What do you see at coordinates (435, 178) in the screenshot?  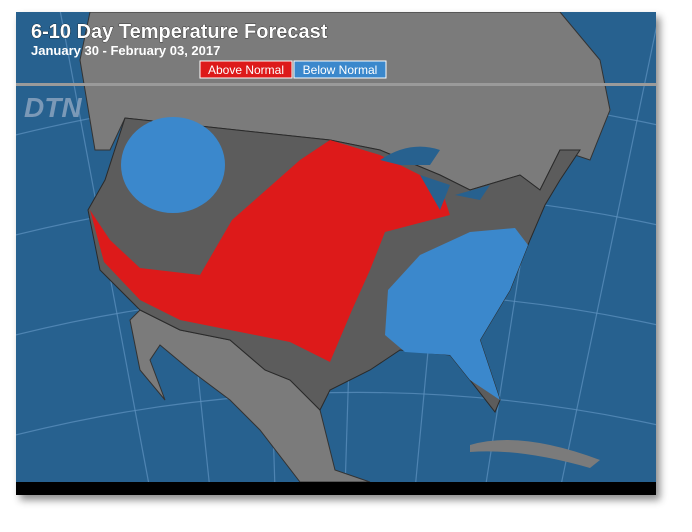 I see `great-lakes` at bounding box center [435, 178].